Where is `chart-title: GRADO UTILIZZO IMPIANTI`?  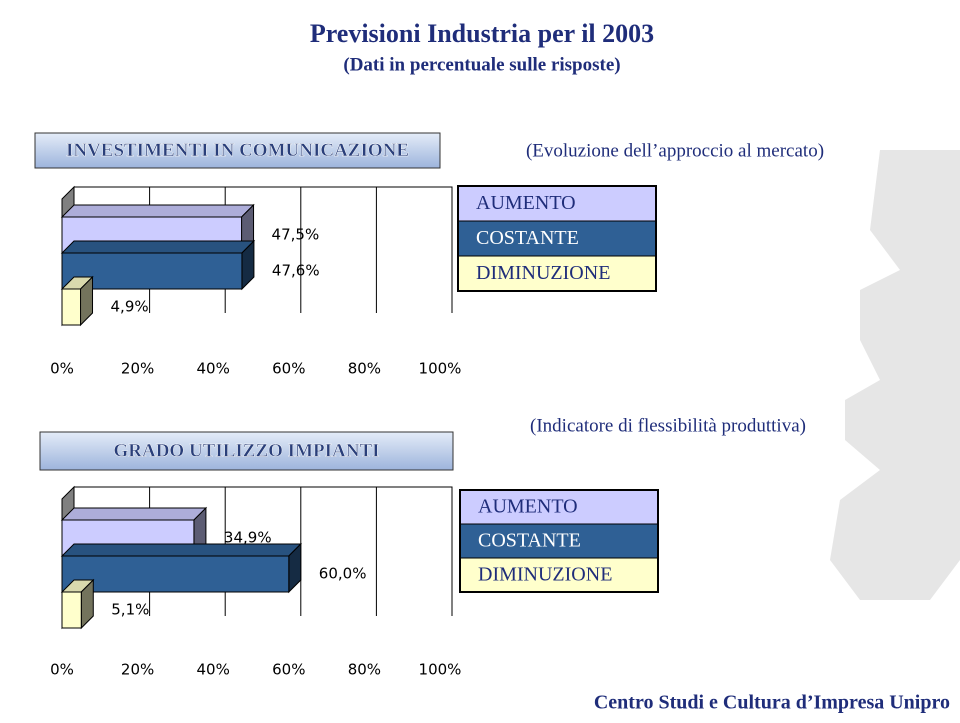 chart-title: GRADO UTILIZZO IMPIANTI is located at coordinates (246, 450).